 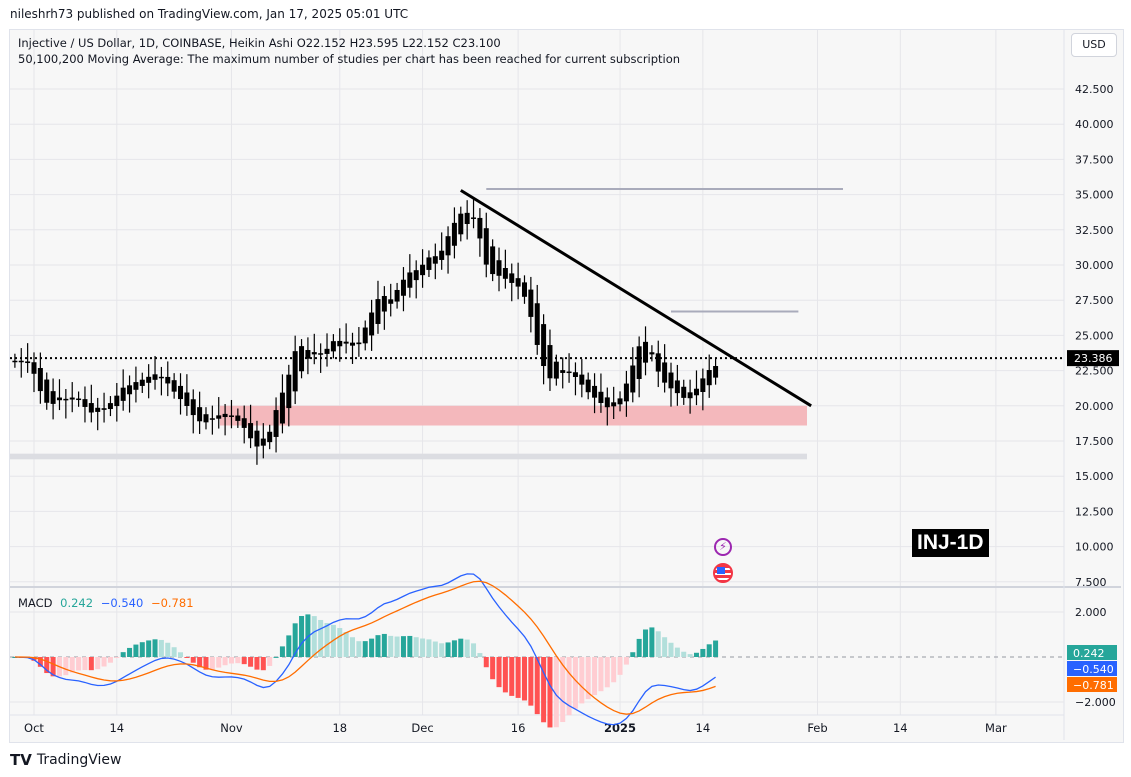 What do you see at coordinates (723, 547) in the screenshot?
I see `lightning-icon: ⚡` at bounding box center [723, 547].